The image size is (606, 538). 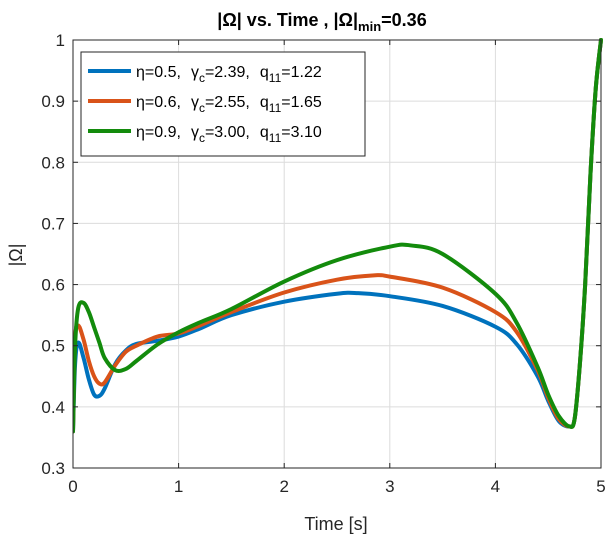 What do you see at coordinates (53, 285) in the screenshot?
I see `y-tick-label: 0.6` at bounding box center [53, 285].